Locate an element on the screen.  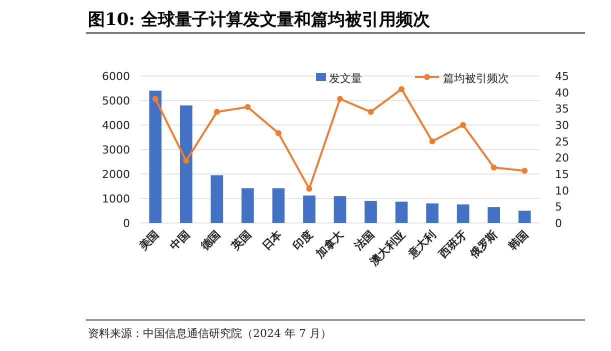
y2-tick-label: 30 is located at coordinates (562, 125).